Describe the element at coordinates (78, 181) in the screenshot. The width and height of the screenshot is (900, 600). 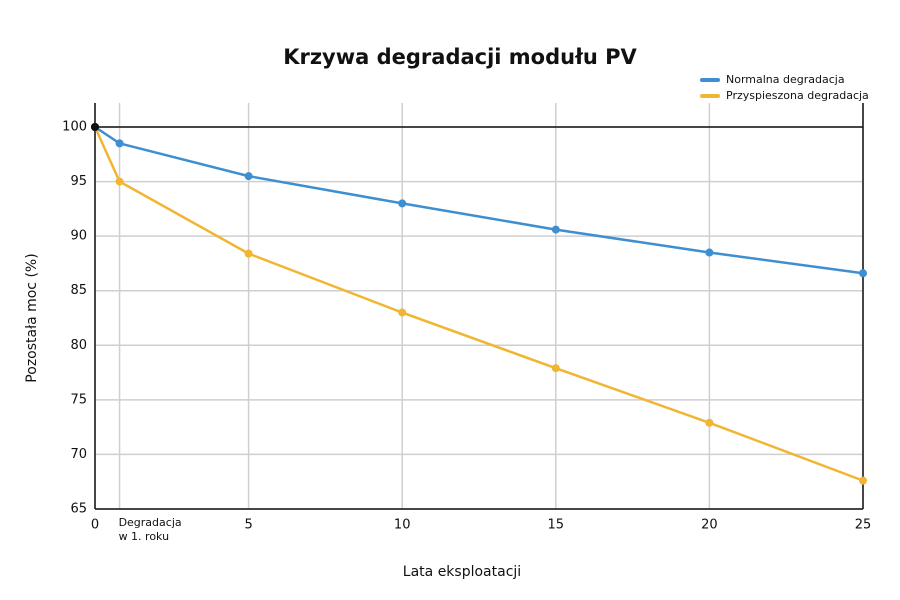
I see `y-tick-label: 95` at that location.